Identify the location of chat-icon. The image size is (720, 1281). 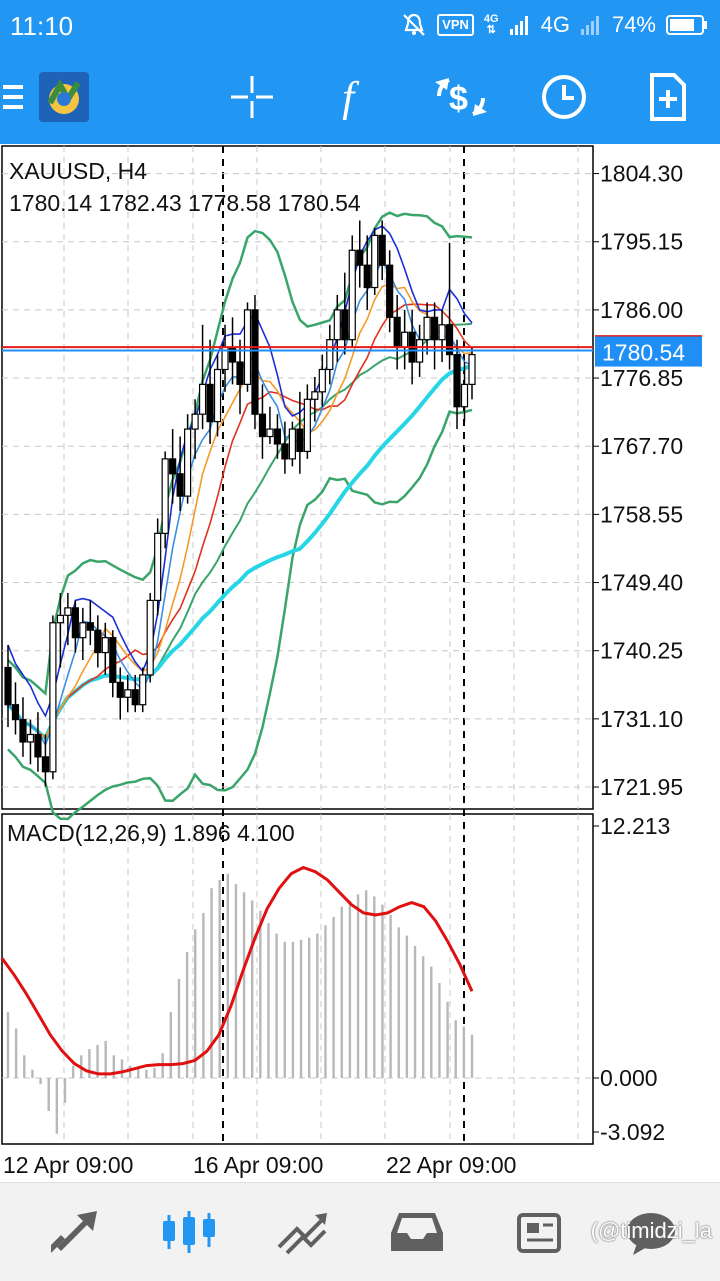
(651, 1234).